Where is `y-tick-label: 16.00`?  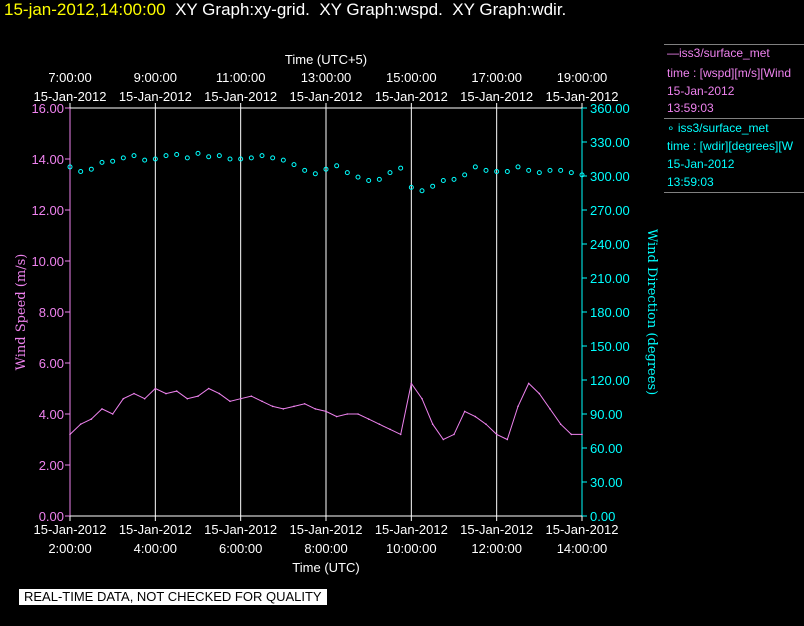 y-tick-label: 16.00 is located at coordinates (47, 108).